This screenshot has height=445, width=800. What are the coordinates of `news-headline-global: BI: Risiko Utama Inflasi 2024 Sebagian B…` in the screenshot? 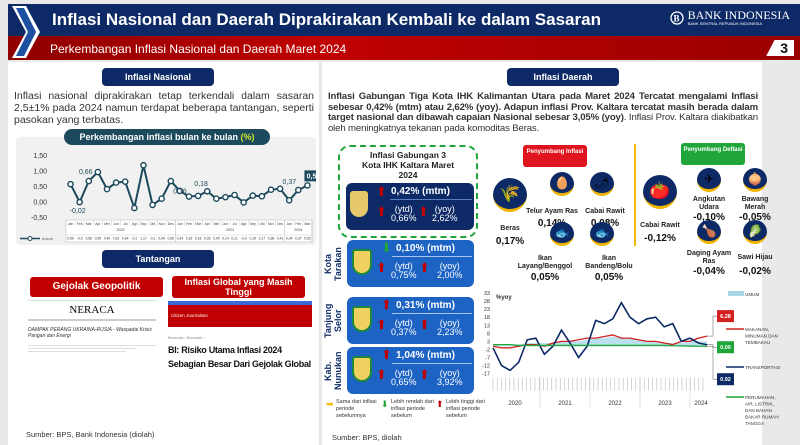 It's located at (239, 357).